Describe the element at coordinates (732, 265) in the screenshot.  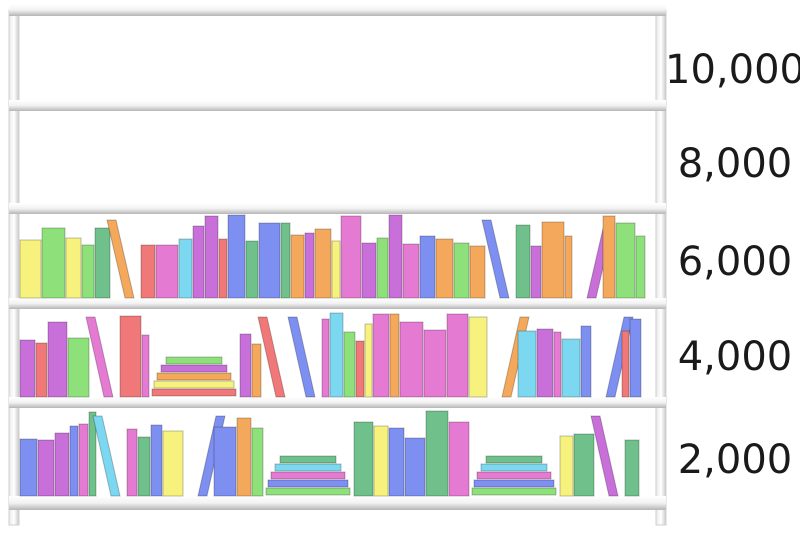
I see `y-axis-ticks: 10,000 8,000 6,000 4,000 2,000` at that location.